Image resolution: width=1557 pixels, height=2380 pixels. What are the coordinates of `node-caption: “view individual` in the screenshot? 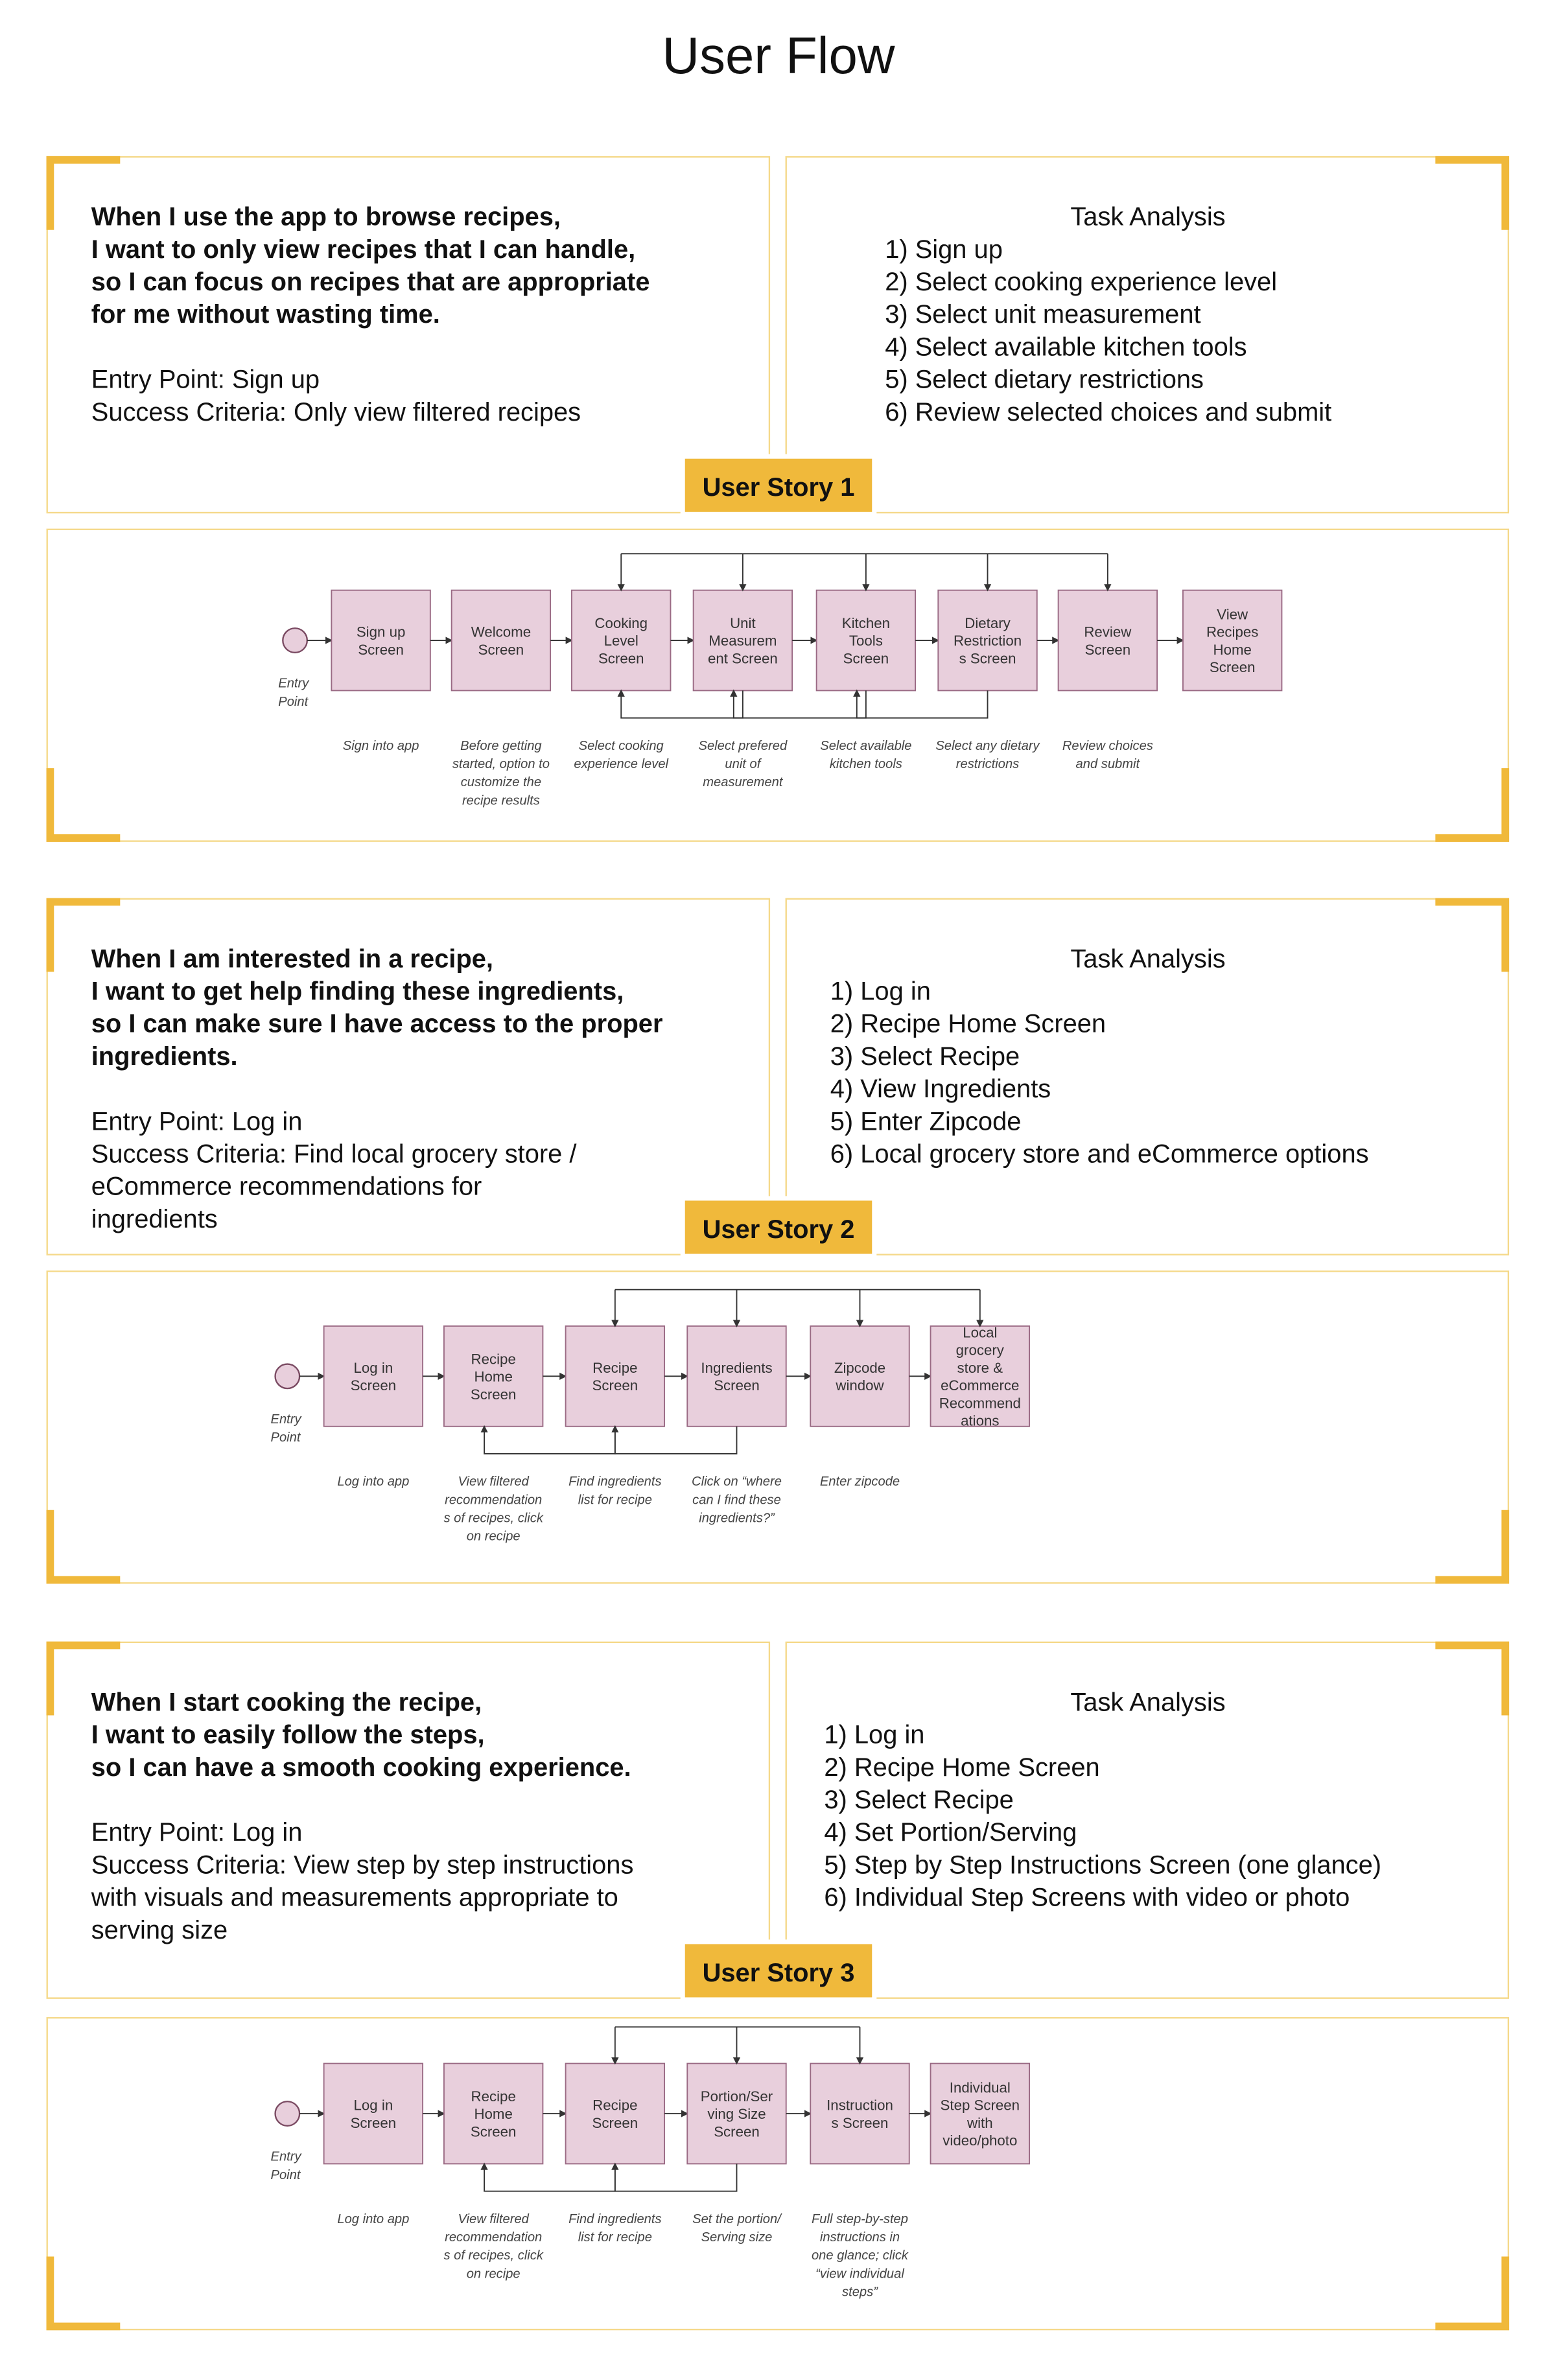 It's located at (859, 2274).